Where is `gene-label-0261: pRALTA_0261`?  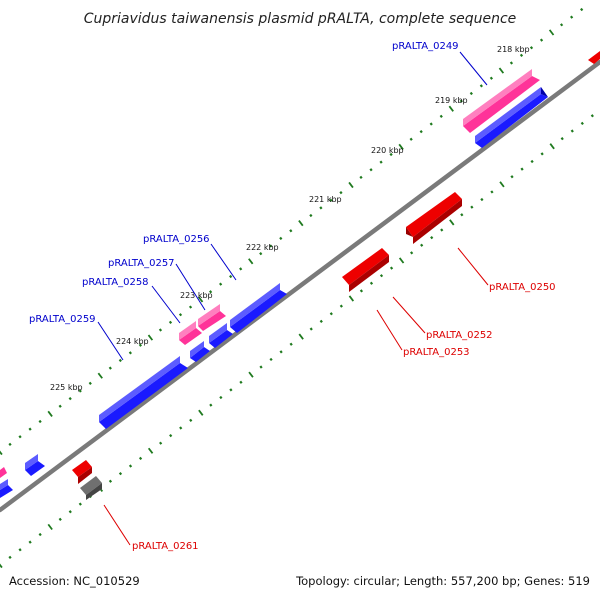
gene-label-0261: pRALTA_0261 is located at coordinates (165, 546).